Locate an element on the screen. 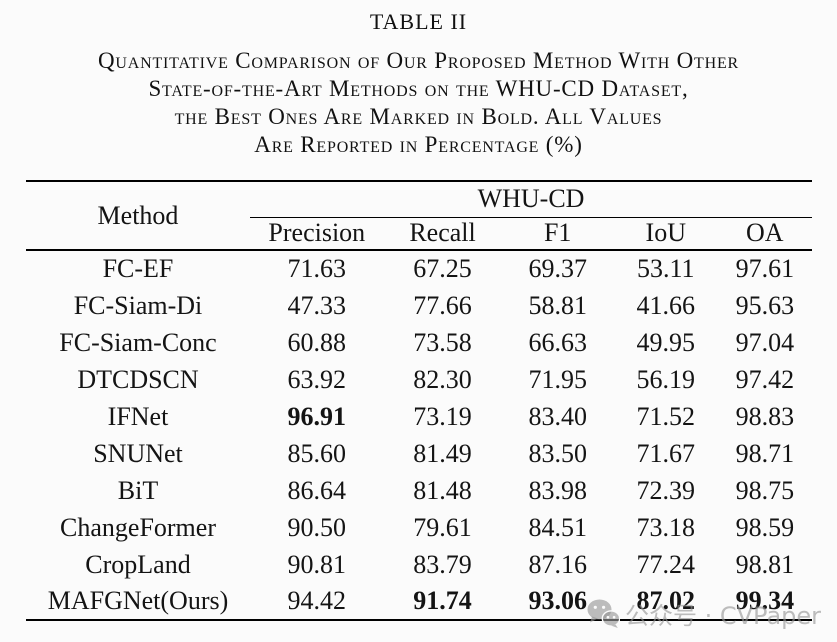 The height and width of the screenshot is (642, 837). value-cell: 83.98 is located at coordinates (557, 490).